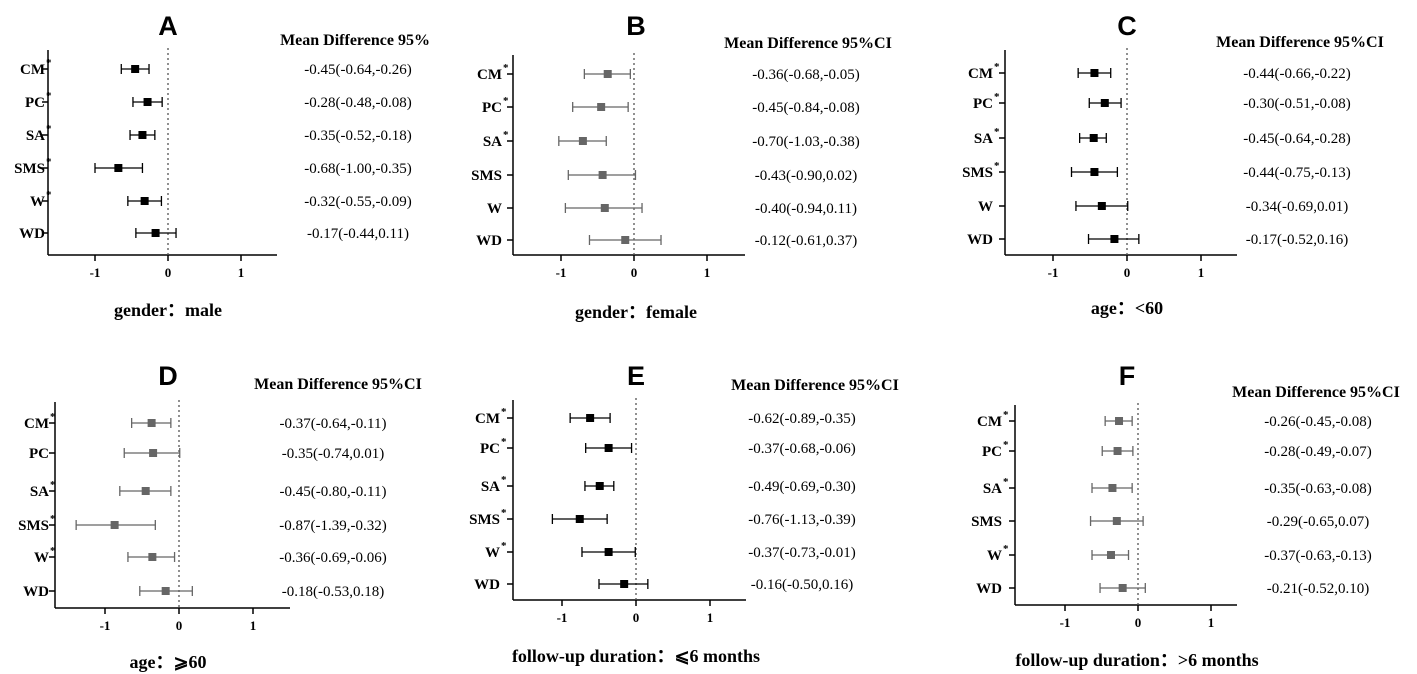  What do you see at coordinates (1296, 173) in the screenshot?
I see `ci-value-label: -0.44(-0.75,-0.13)` at bounding box center [1296, 173].